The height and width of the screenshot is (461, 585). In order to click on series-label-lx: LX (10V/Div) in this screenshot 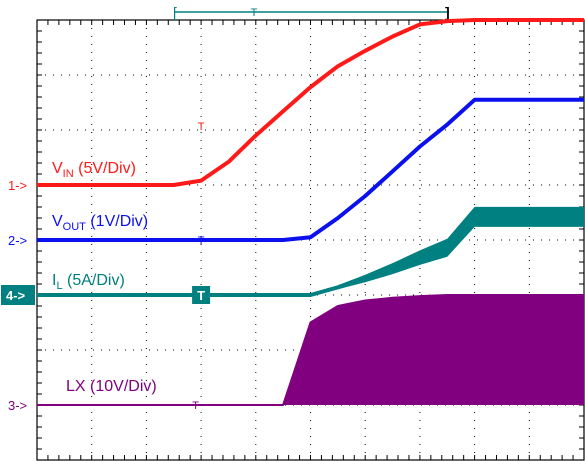, I will do `click(111, 386)`.